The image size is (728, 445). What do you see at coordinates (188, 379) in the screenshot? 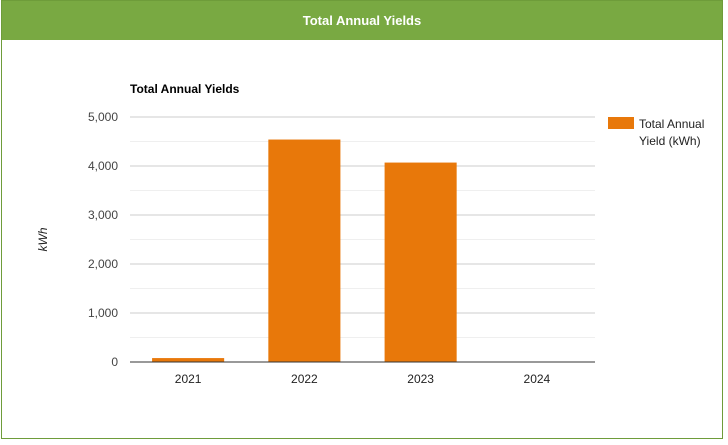
I see `x-tick-label: 2021` at bounding box center [188, 379].